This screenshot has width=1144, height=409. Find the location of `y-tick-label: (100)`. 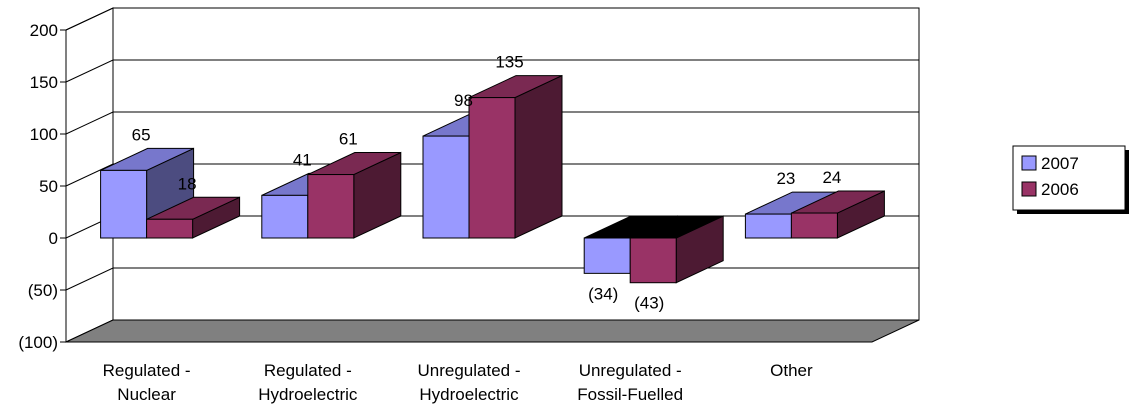

y-tick-label: (100) is located at coordinates (38, 342).